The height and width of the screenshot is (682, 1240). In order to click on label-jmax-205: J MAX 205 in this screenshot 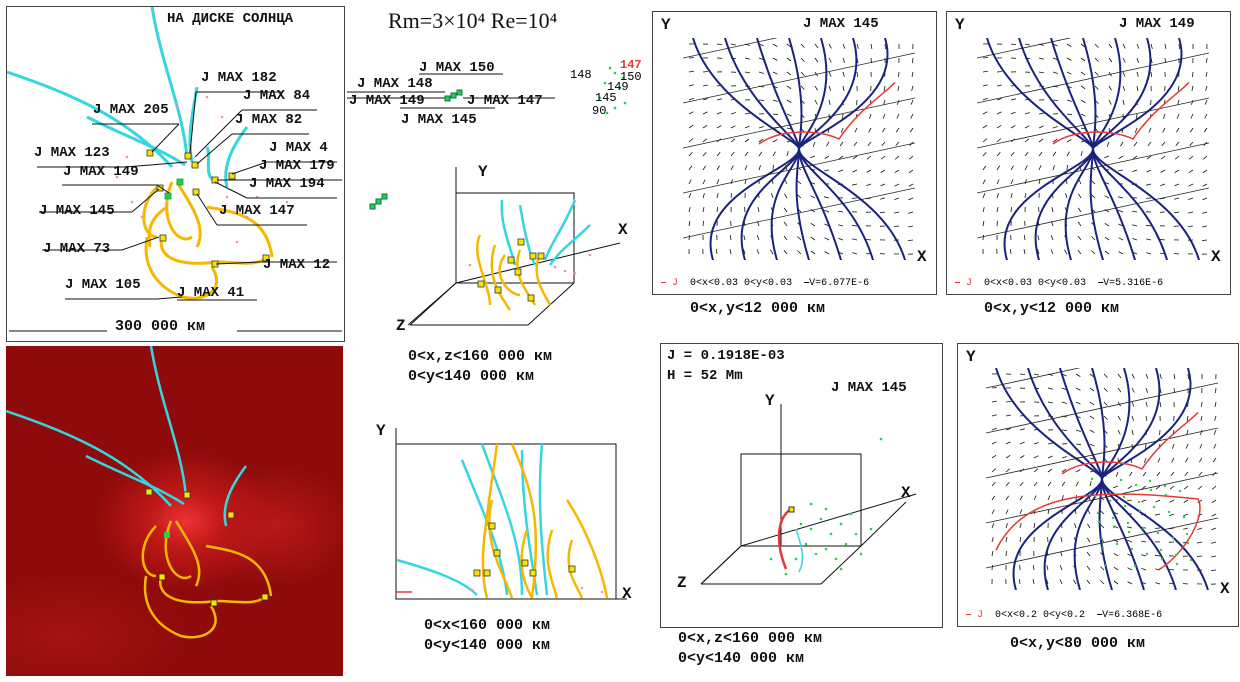, I will do `click(131, 110)`.